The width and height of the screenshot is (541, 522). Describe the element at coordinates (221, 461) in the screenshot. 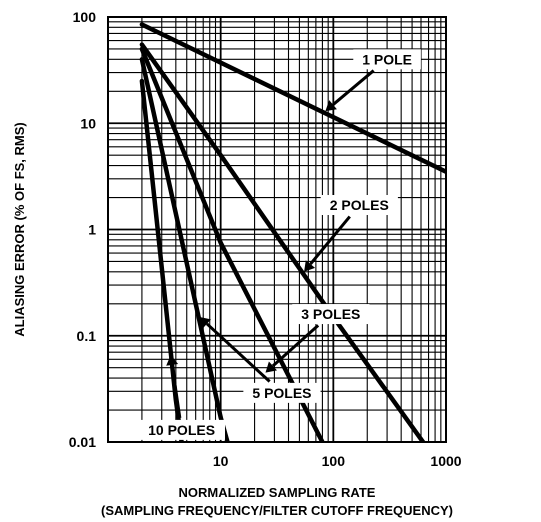

I see `x-tick-label: 10` at that location.